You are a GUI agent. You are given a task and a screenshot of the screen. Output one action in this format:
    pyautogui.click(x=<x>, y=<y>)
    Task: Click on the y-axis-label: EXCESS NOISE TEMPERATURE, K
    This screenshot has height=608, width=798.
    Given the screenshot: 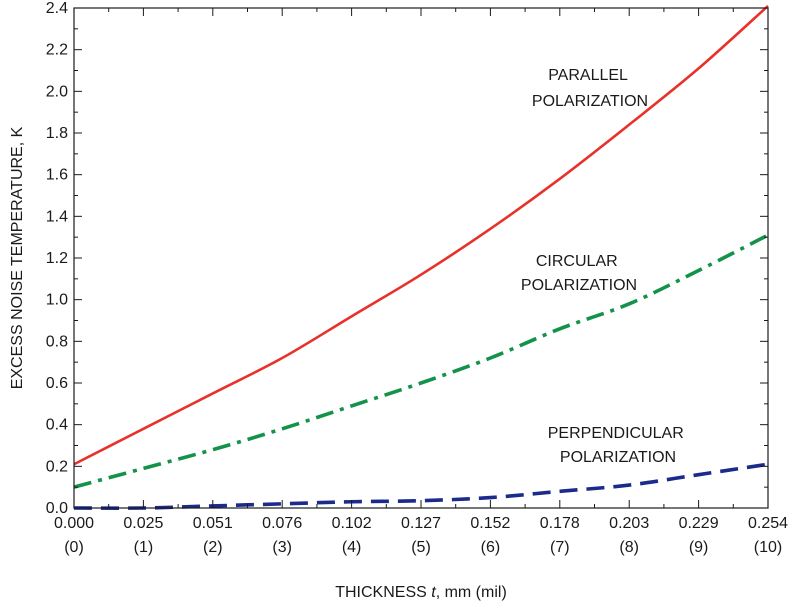 What is the action you would take?
    pyautogui.click(x=17, y=257)
    